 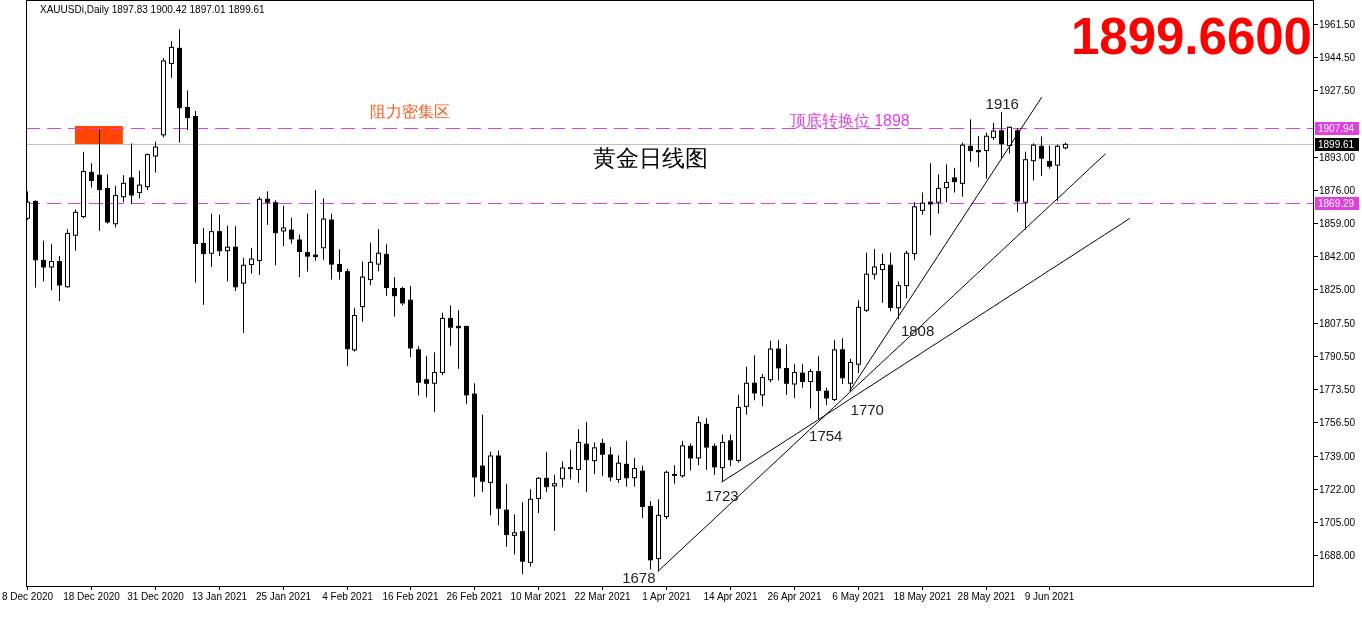 I want to click on x-tick-label: 13 Jan 2021, so click(x=219, y=596).